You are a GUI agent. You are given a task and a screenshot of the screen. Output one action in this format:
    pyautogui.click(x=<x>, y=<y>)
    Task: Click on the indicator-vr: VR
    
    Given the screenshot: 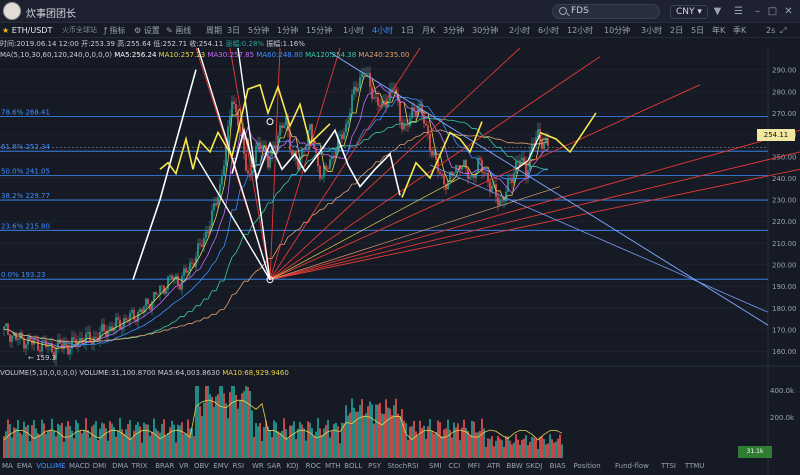 What is the action you would take?
    pyautogui.click(x=184, y=466)
    